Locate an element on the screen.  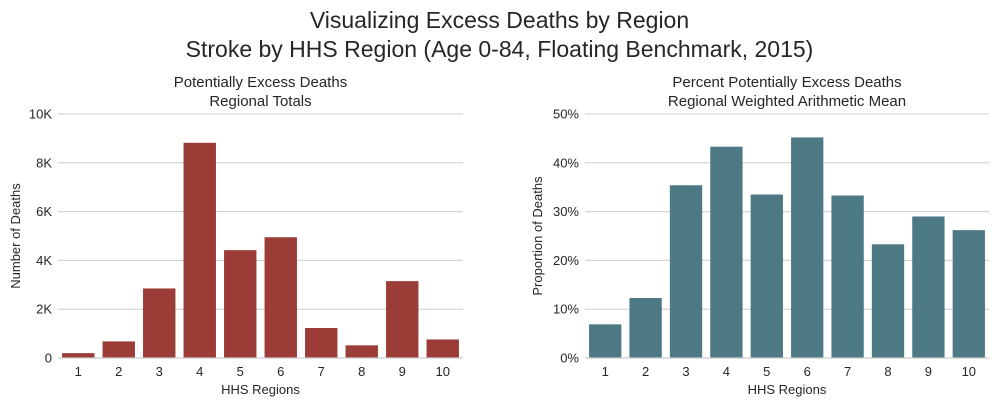
y-axis-label: Number of Deaths is located at coordinates (15, 236).